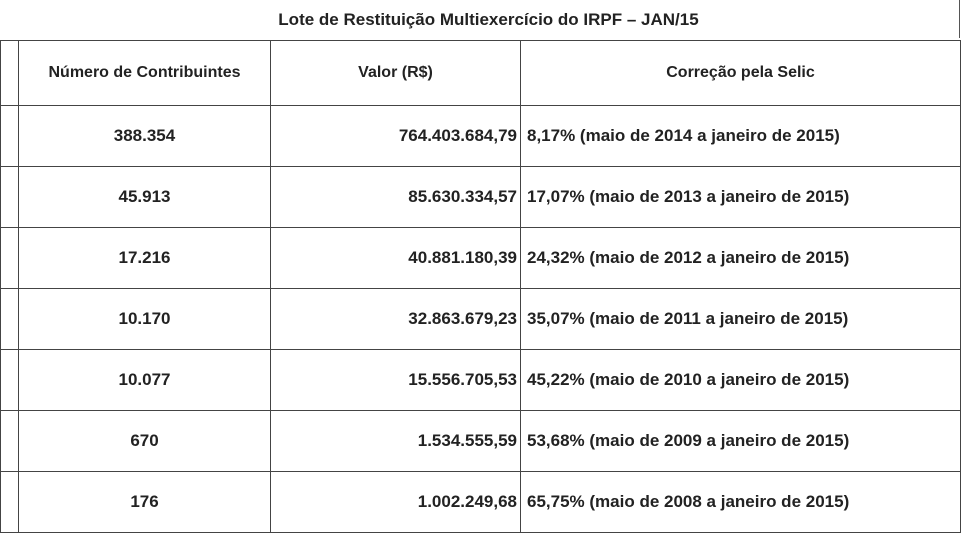 The image size is (966, 533). Describe the element at coordinates (144, 441) in the screenshot. I see `data-cell: 670` at that location.